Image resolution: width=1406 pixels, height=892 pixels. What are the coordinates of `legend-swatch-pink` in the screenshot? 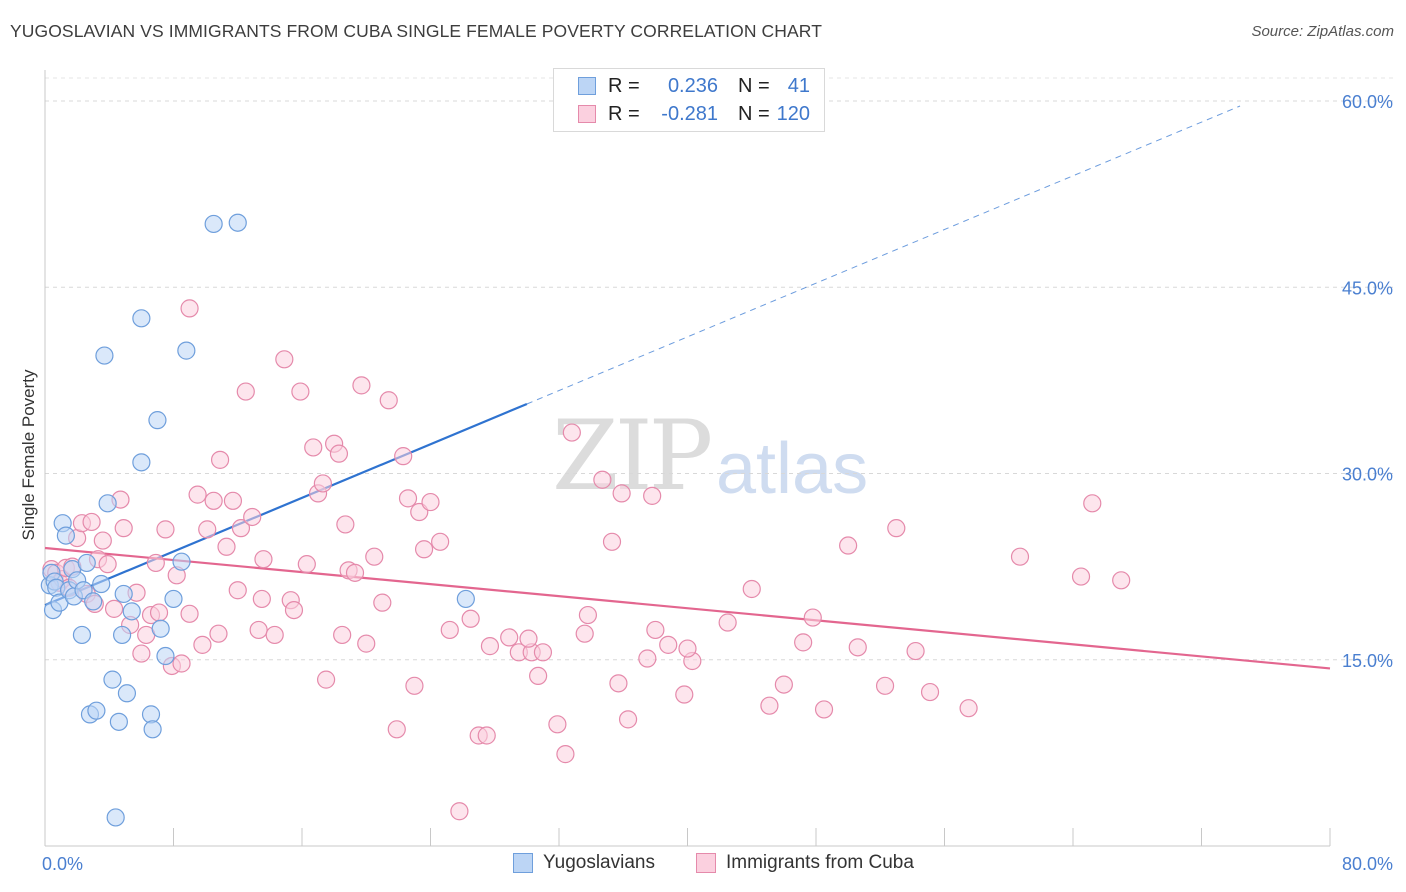 It's located at (706, 863).